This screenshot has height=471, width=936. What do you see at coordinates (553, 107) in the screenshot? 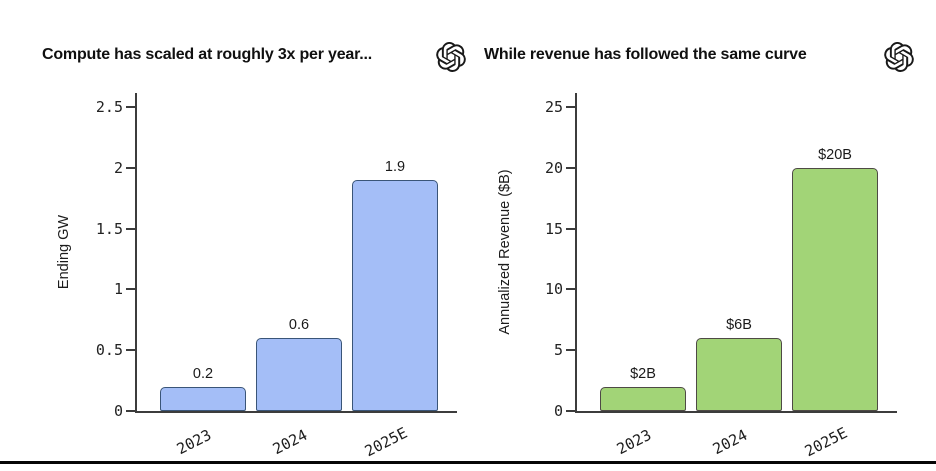
I see `y-tick-label: 25` at bounding box center [553, 107].